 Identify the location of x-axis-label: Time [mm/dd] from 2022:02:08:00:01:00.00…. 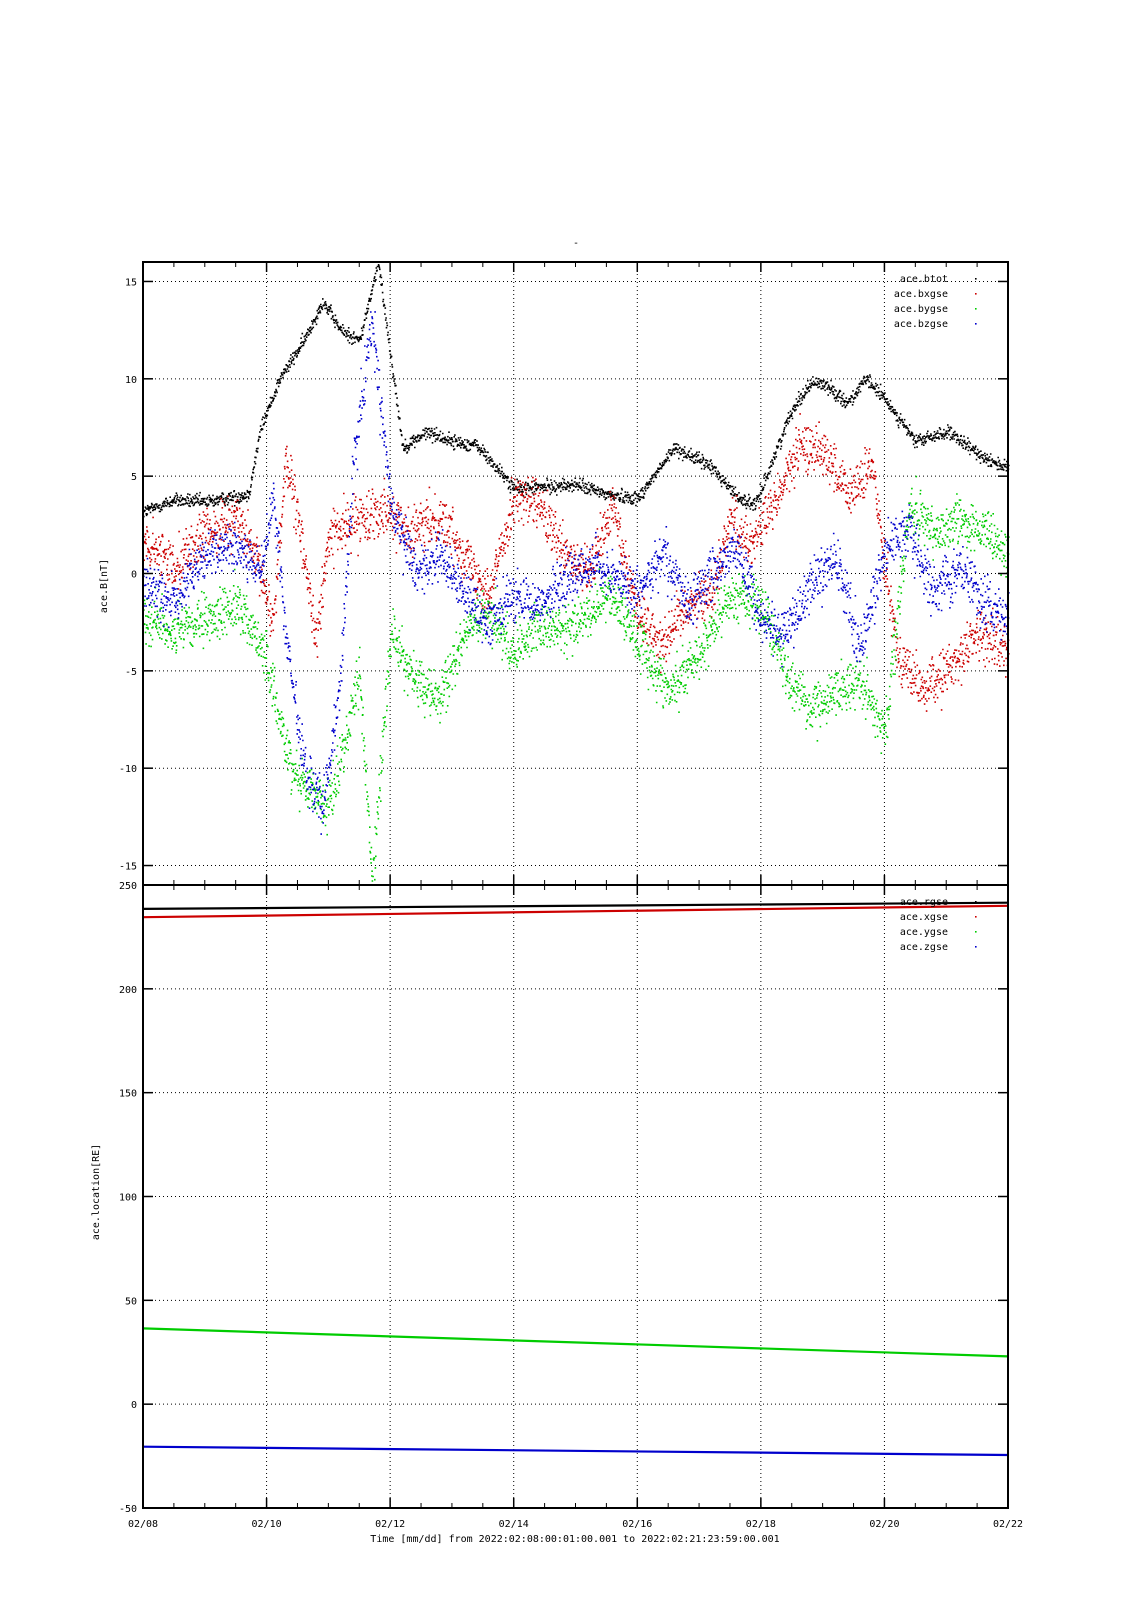
(574, 1539).